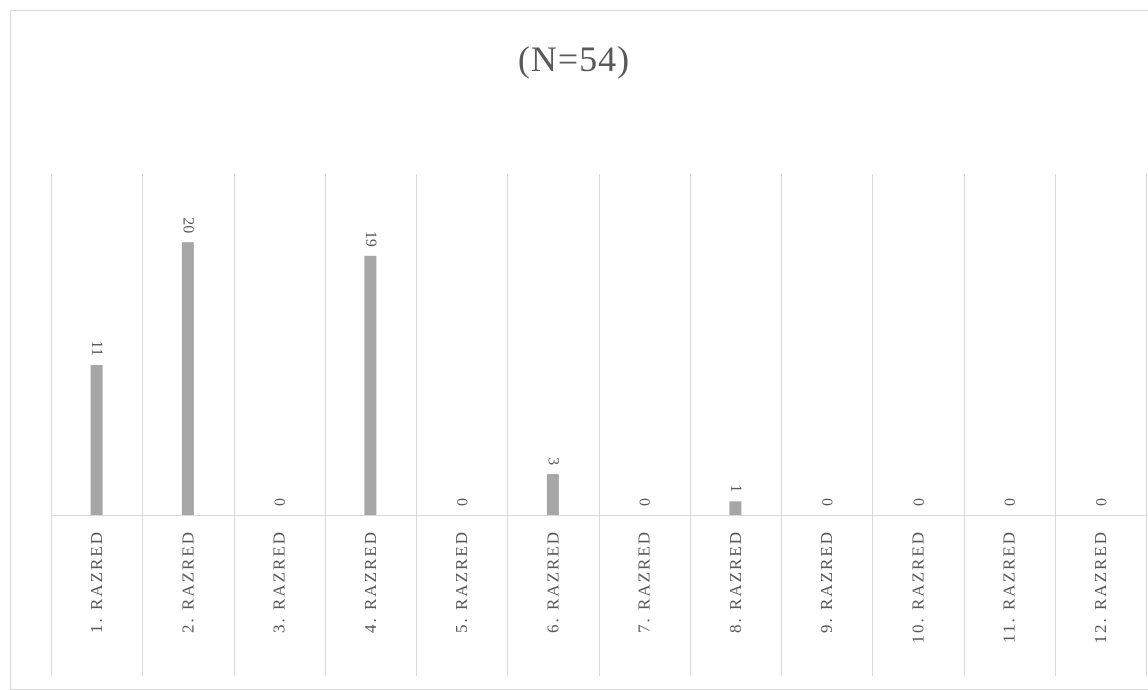 The height and width of the screenshot is (690, 1148). I want to click on x-tick-label: 11. RAZRED, so click(1009, 586).